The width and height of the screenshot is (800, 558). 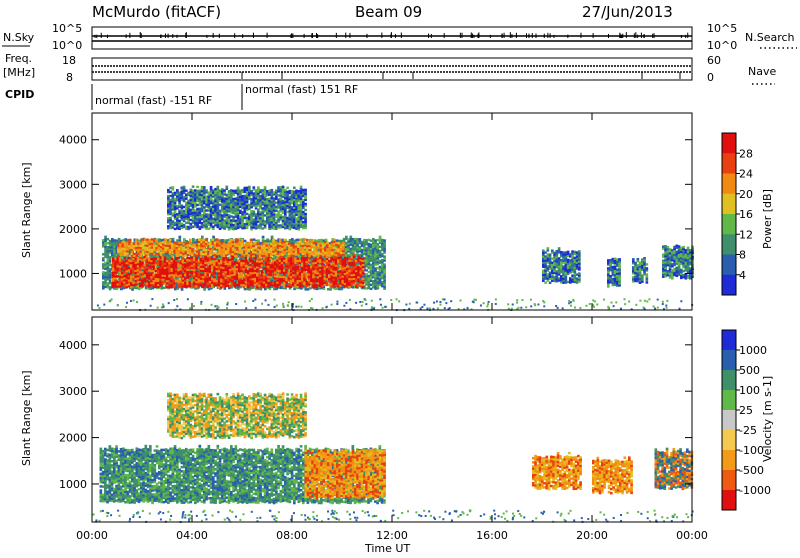 What do you see at coordinates (714, 60) in the screenshot?
I see `nave-tick-high: 60` at bounding box center [714, 60].